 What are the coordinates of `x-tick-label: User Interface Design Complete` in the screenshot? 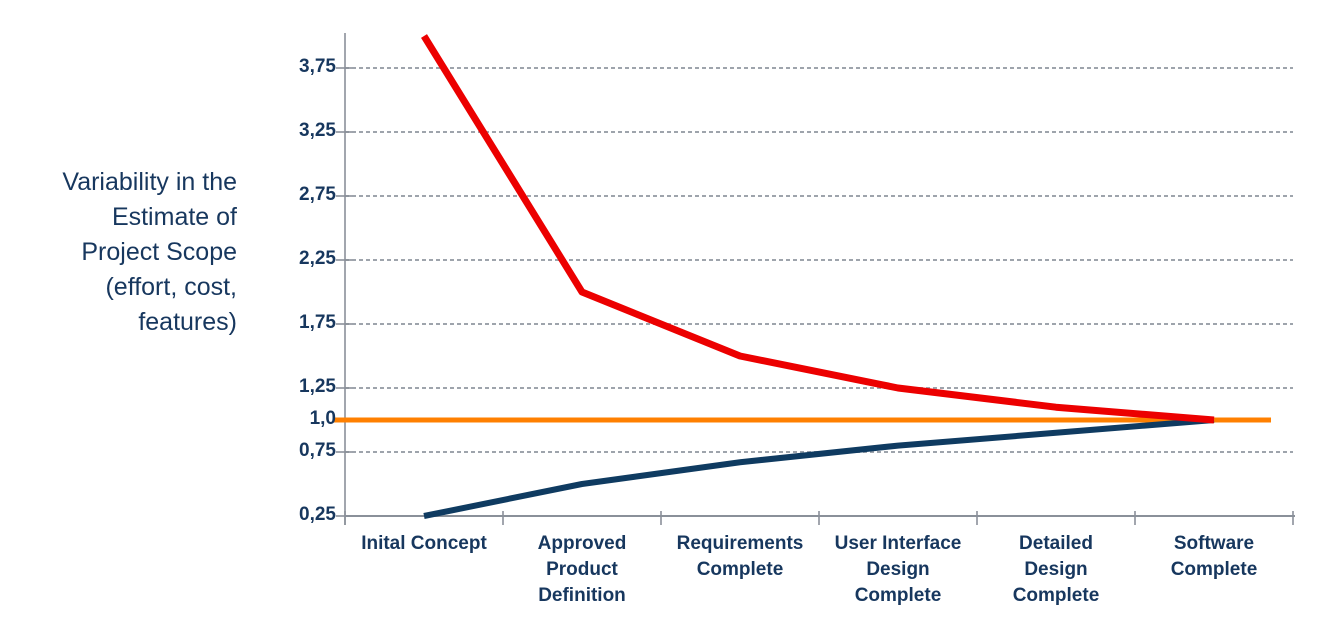 It's located at (898, 569).